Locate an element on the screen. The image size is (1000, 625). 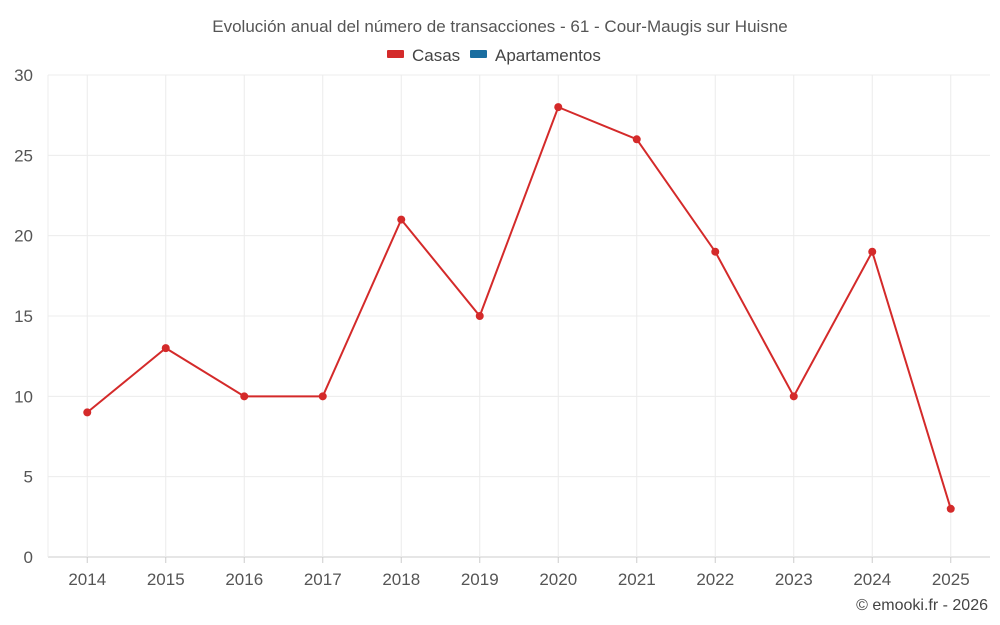
legend-swatch-apartamentos is located at coordinates (478, 54).